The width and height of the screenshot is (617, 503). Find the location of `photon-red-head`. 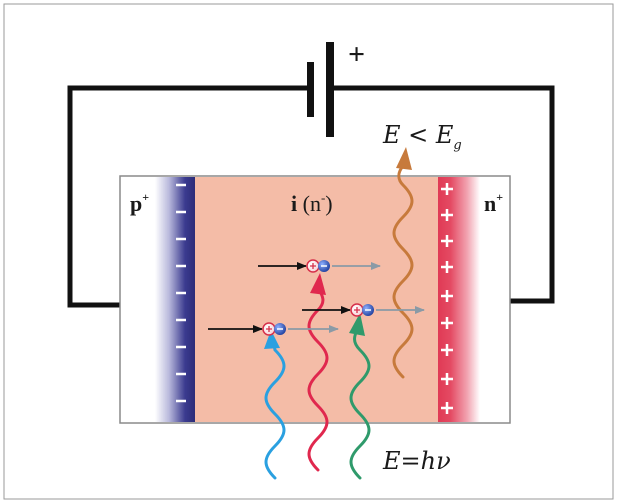

photon-red-head is located at coordinates (318, 284).